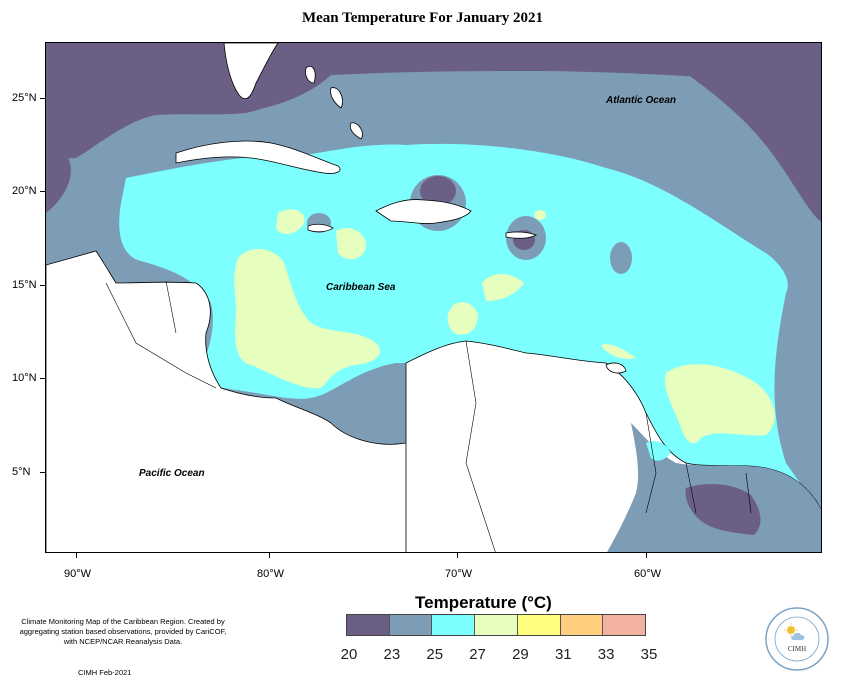 The width and height of the screenshot is (845, 684). I want to click on land-cuba, so click(258, 157).